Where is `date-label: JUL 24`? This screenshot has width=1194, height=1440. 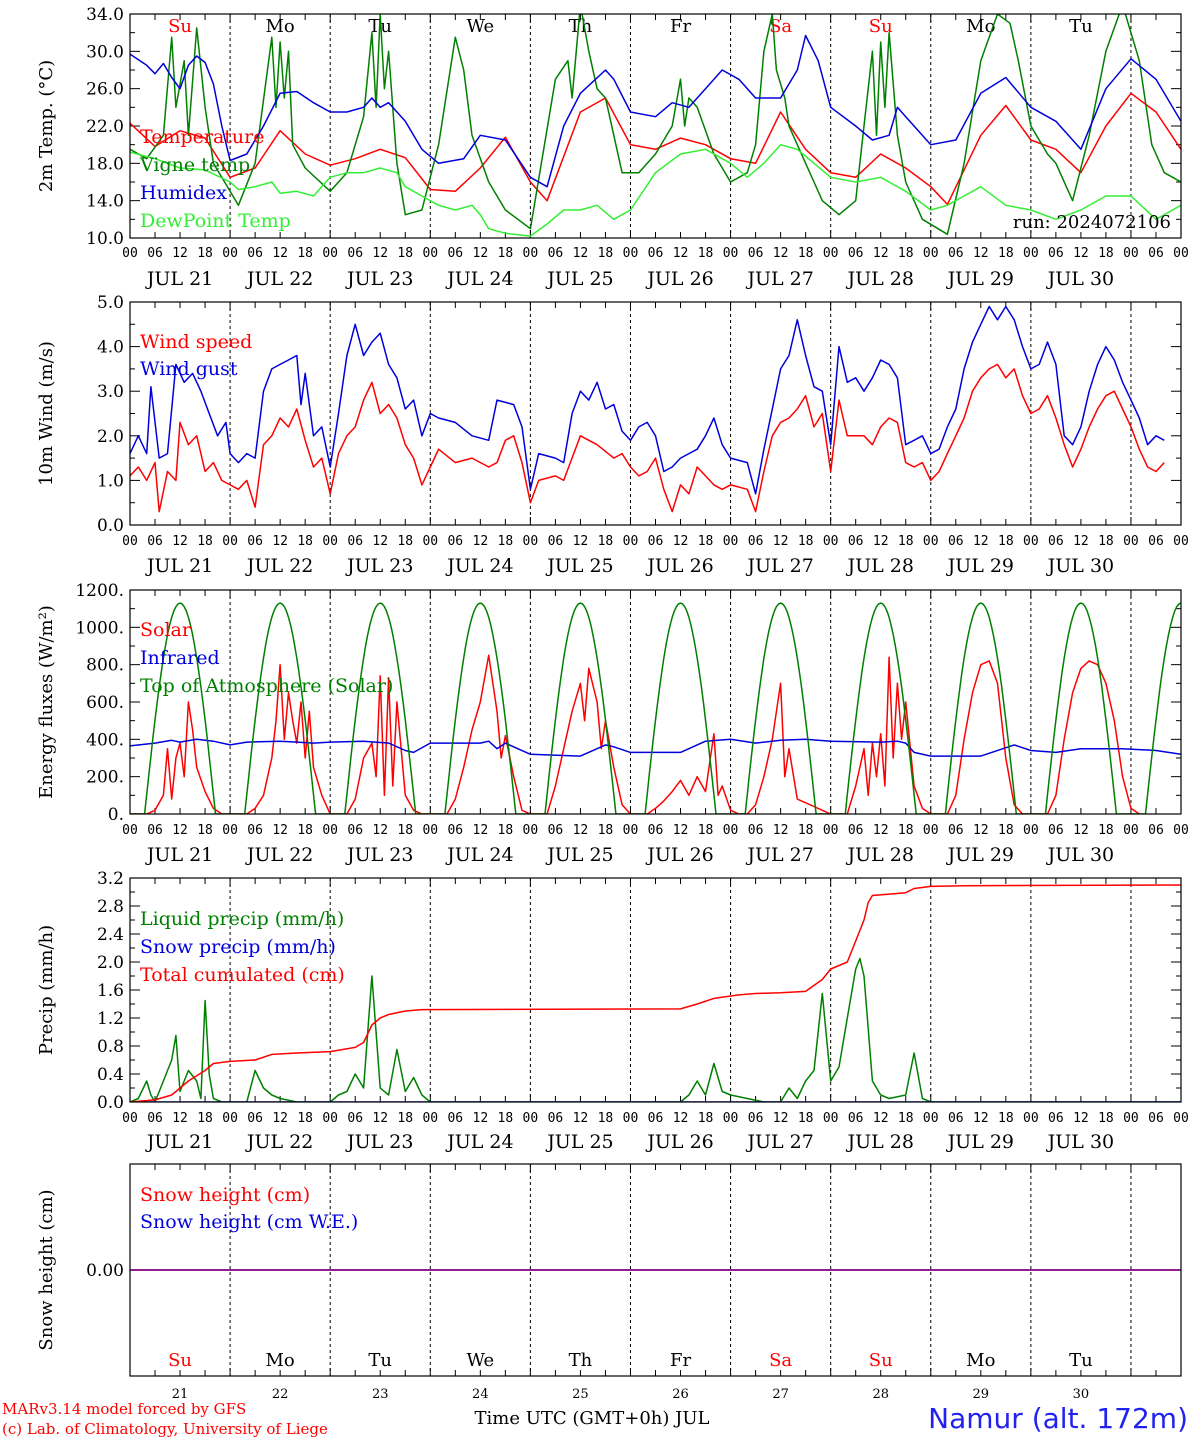
date-label: JUL 24 is located at coordinates (479, 566).